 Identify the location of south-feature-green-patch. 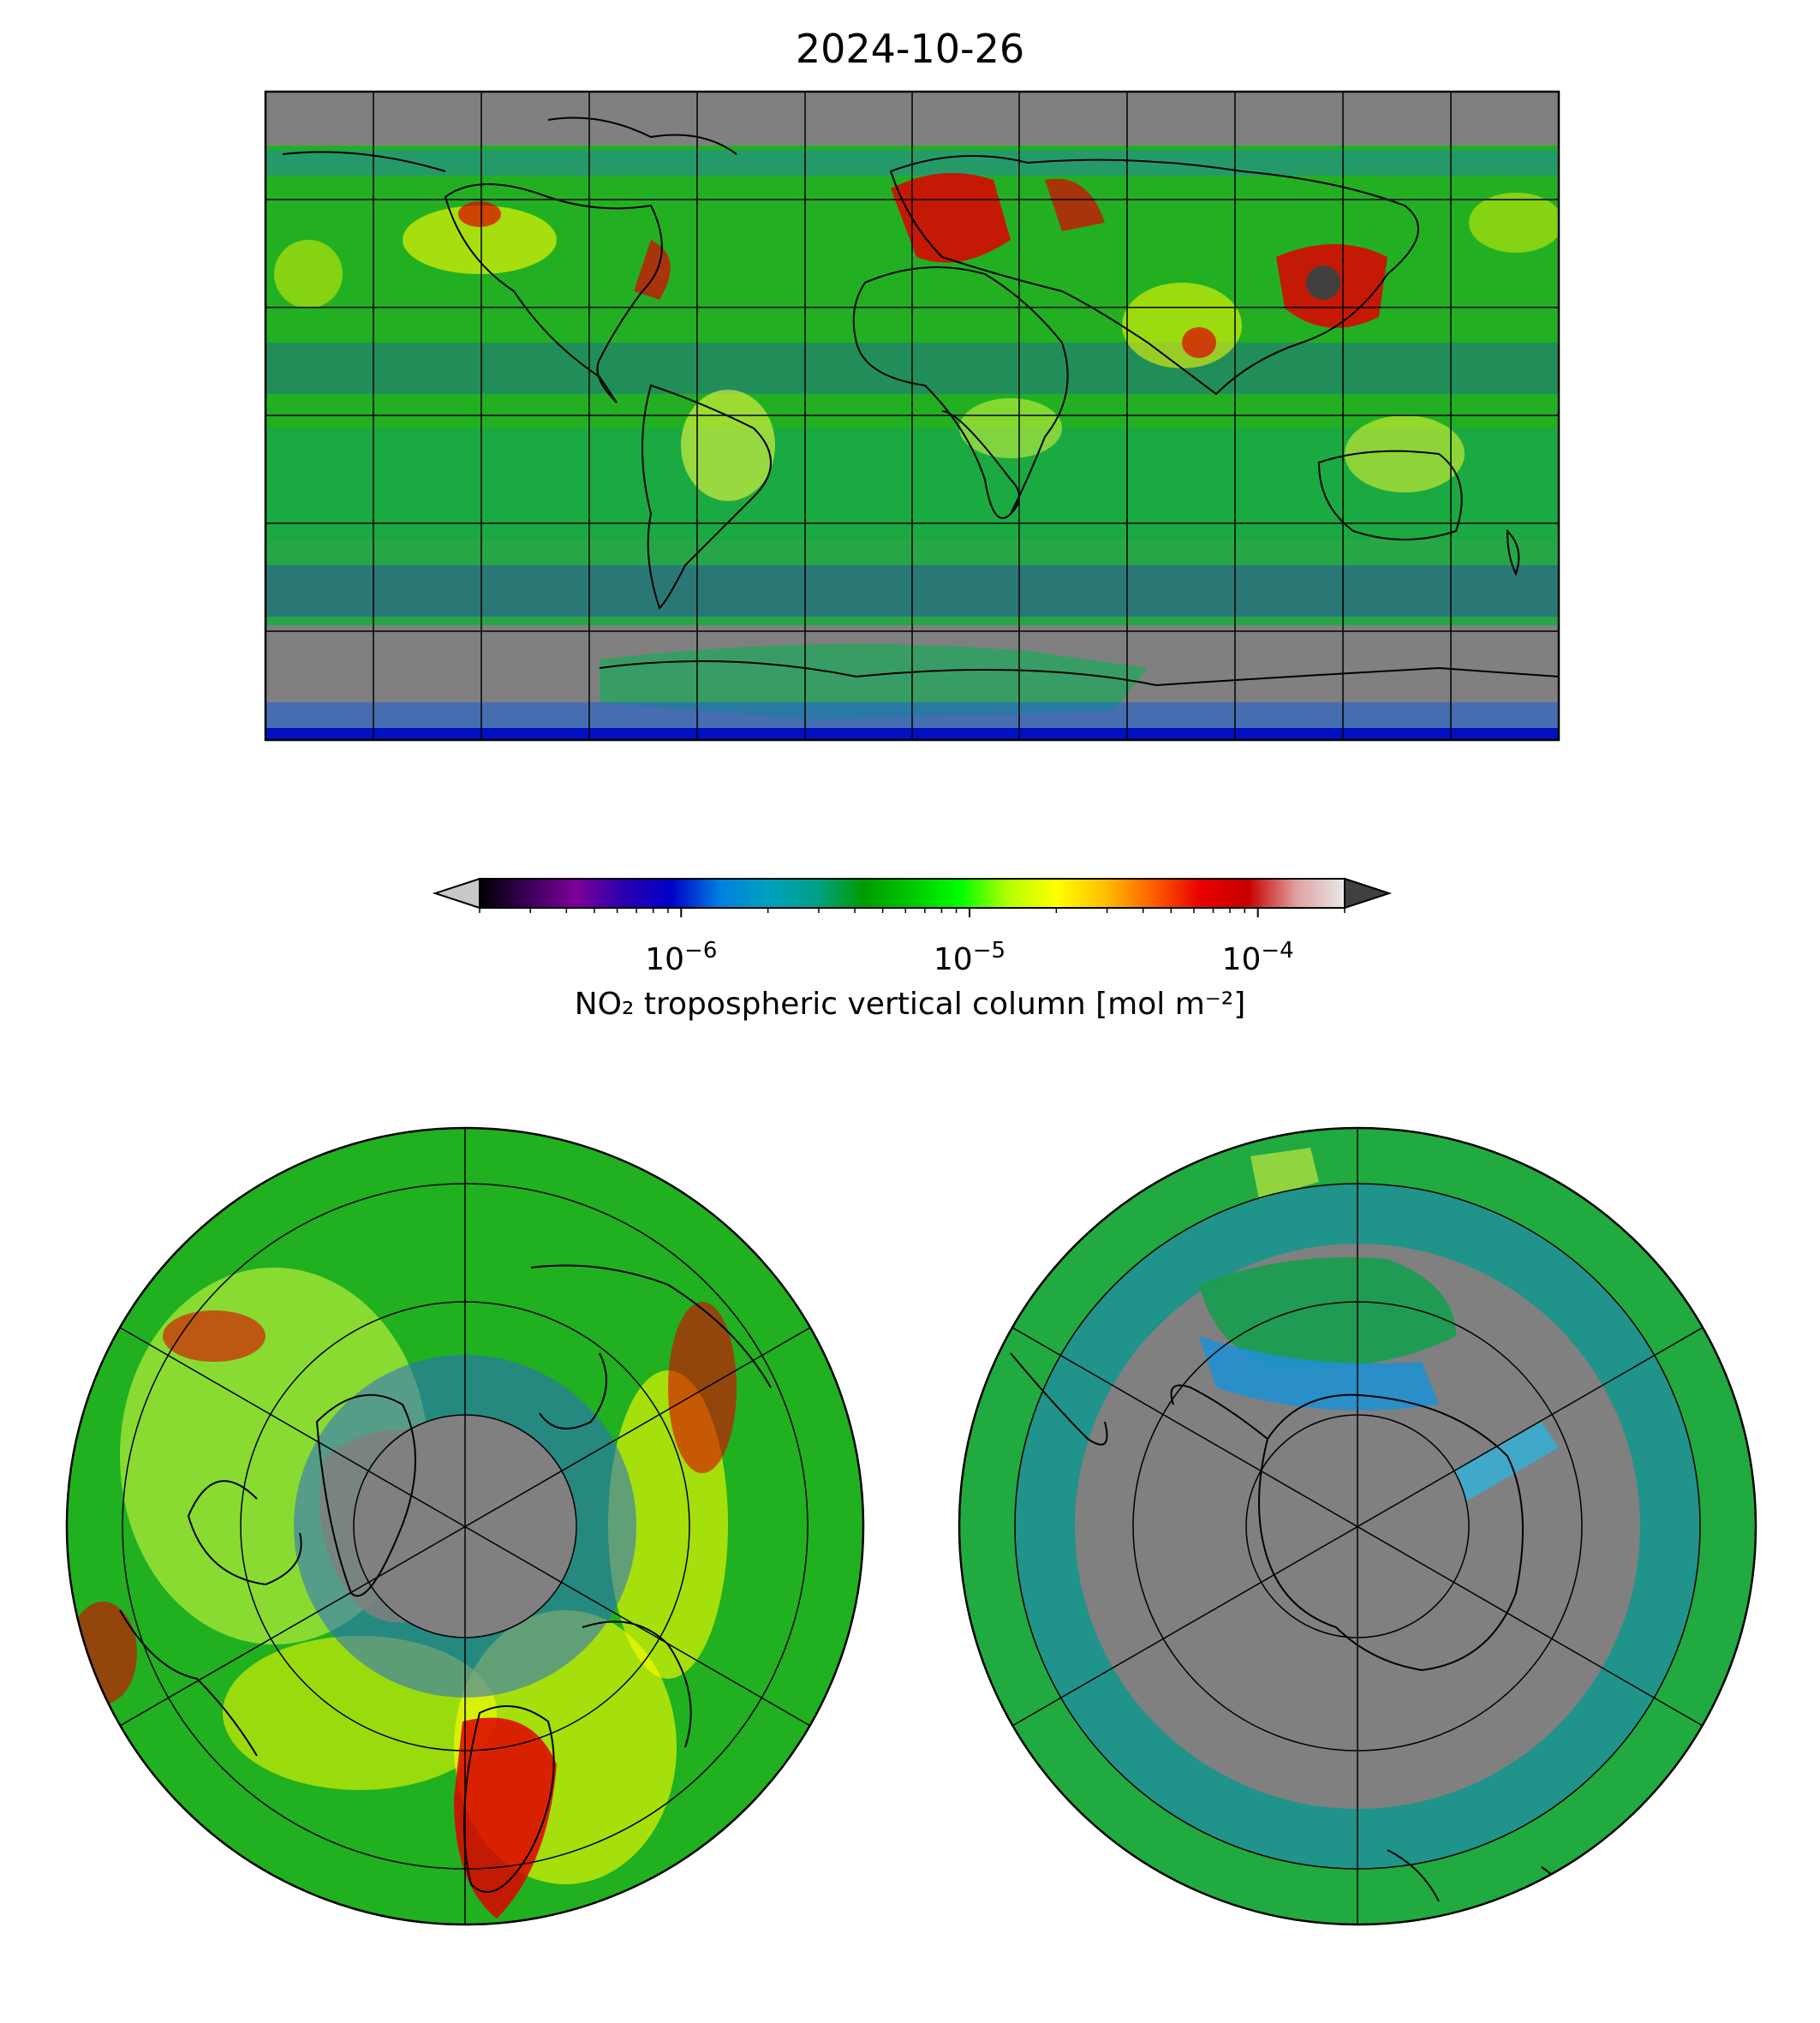
(1327, 1313).